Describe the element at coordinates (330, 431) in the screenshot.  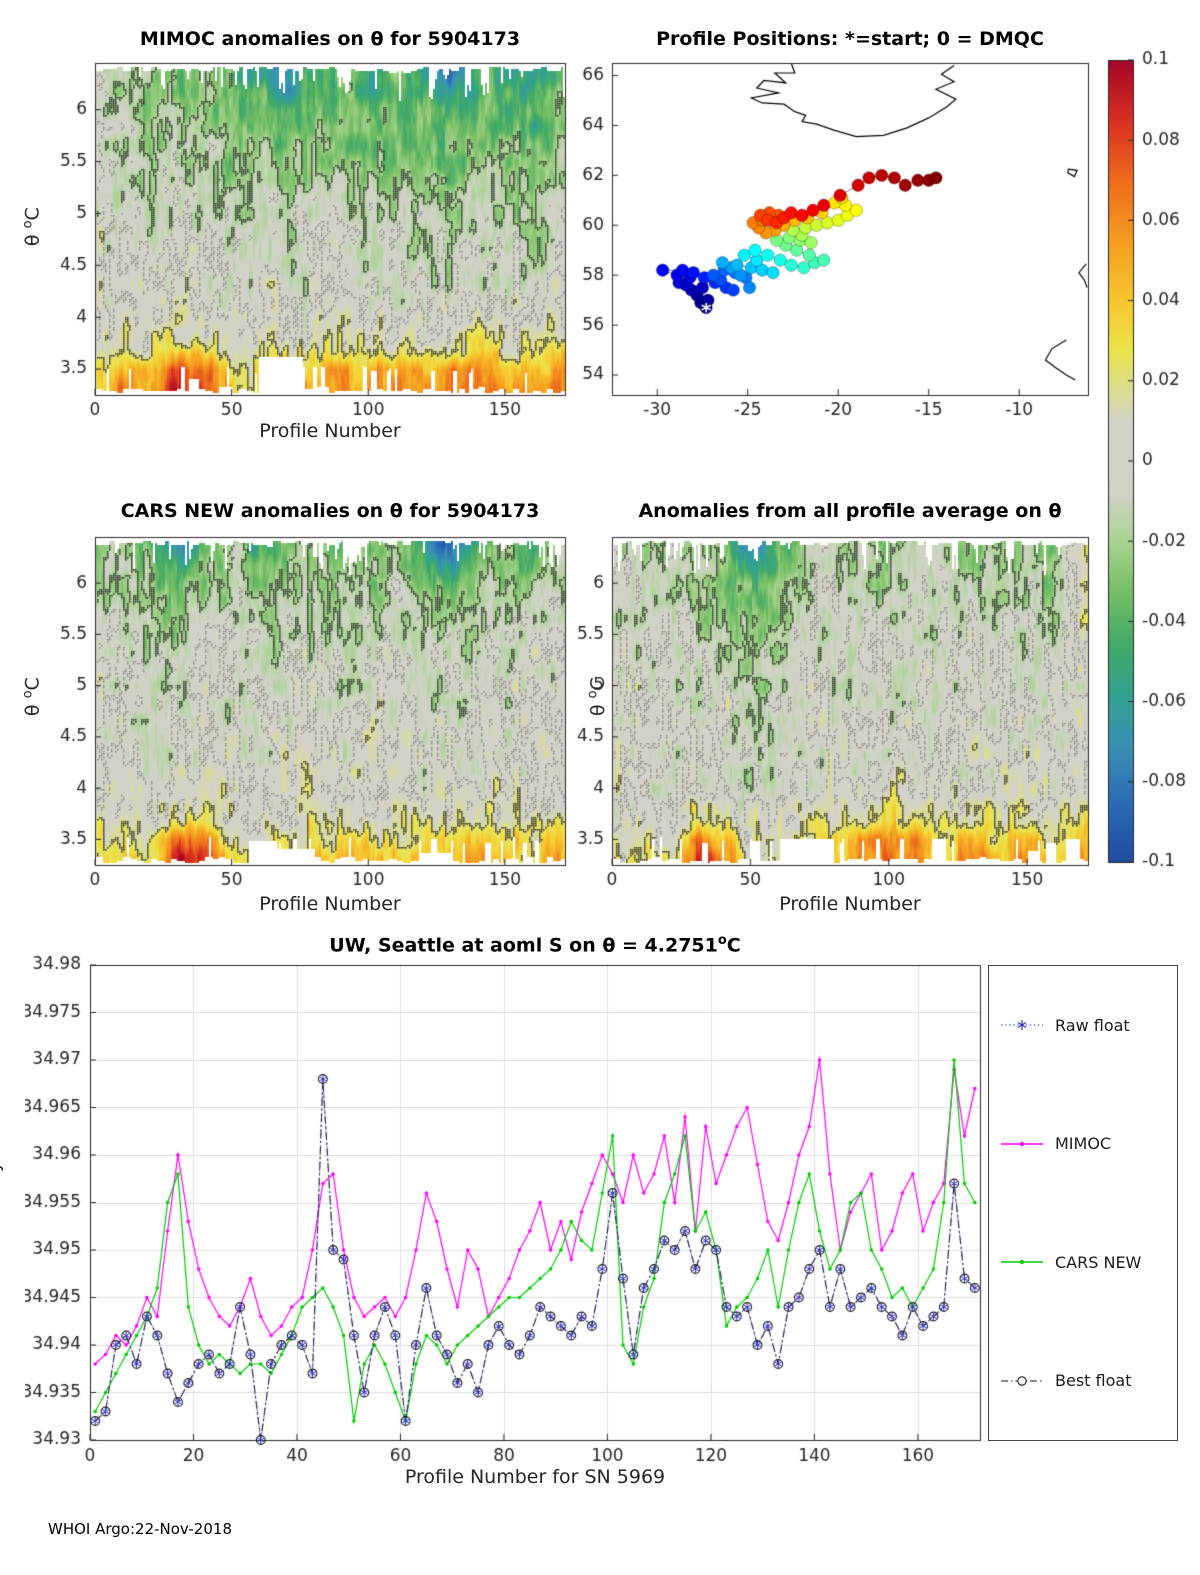
I see `mimoc-xlabel: Profile Number` at that location.